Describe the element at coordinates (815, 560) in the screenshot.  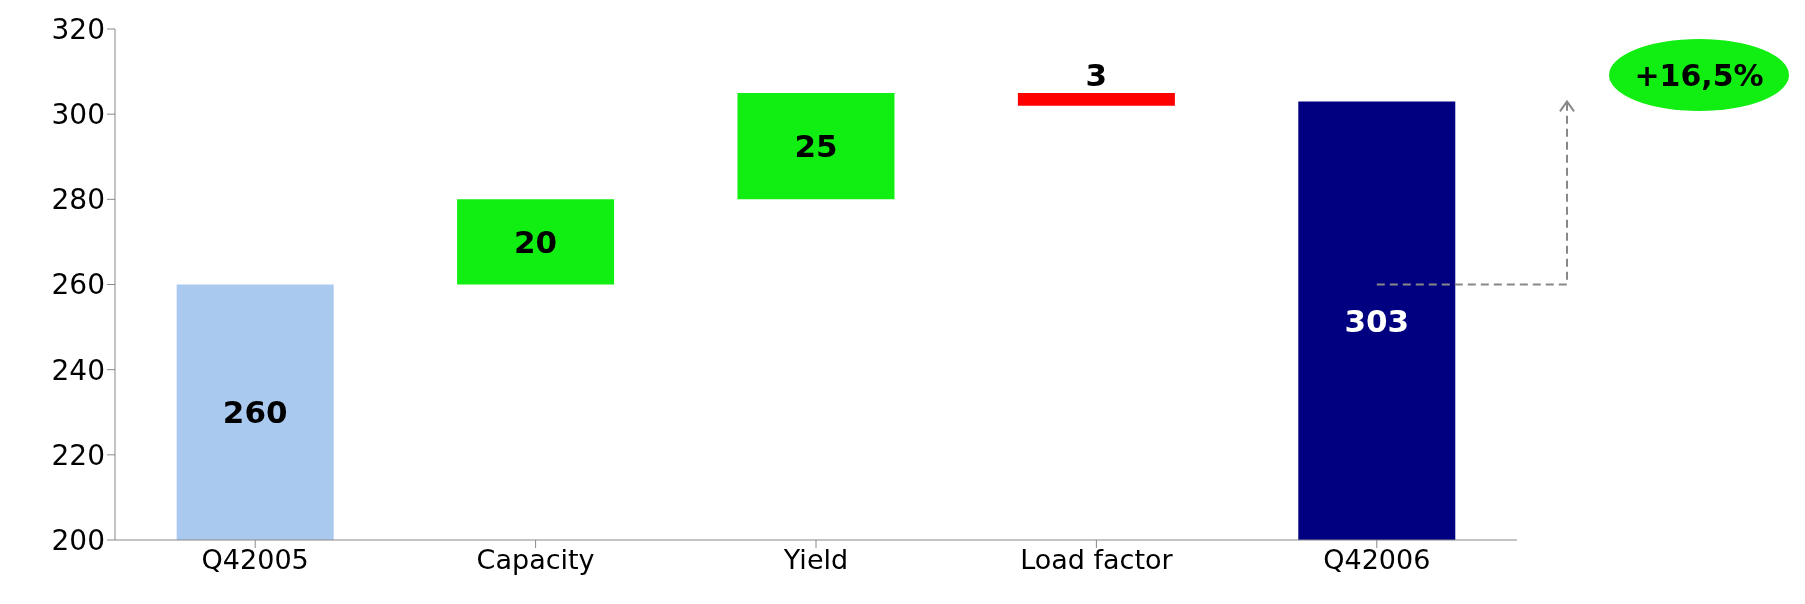
I see `x-tick-label: Yield` at that location.